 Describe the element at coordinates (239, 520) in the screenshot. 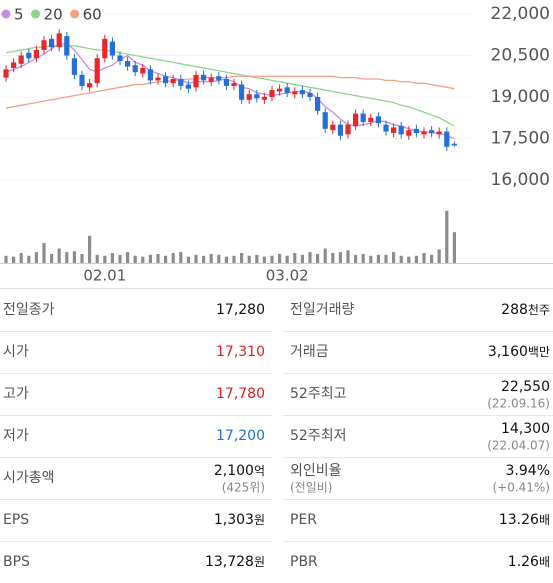

I see `cell-value: 1,303원` at that location.